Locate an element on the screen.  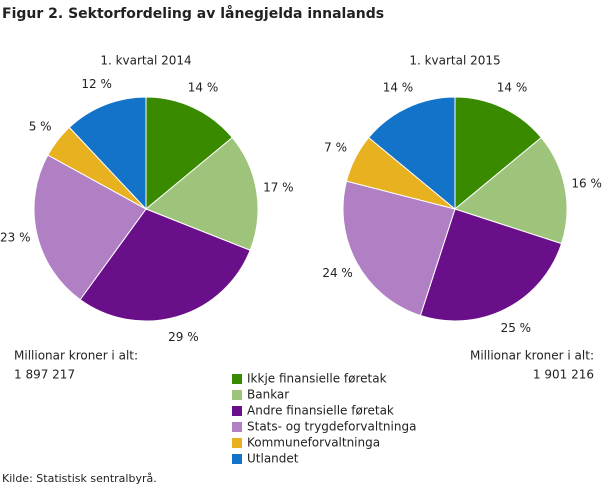
source: Kilde: Statistisk sentralbyrå. is located at coordinates (79, 478).